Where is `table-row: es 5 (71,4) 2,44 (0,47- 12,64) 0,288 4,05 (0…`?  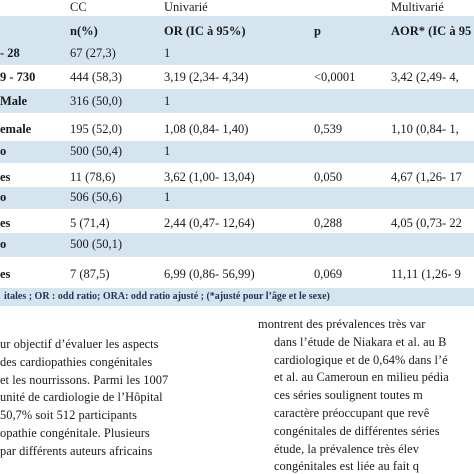 table-row: es 5 (71,4) 2,44 (0,47- 12,64) 0,288 4,05 (0… is located at coordinates (237, 221).